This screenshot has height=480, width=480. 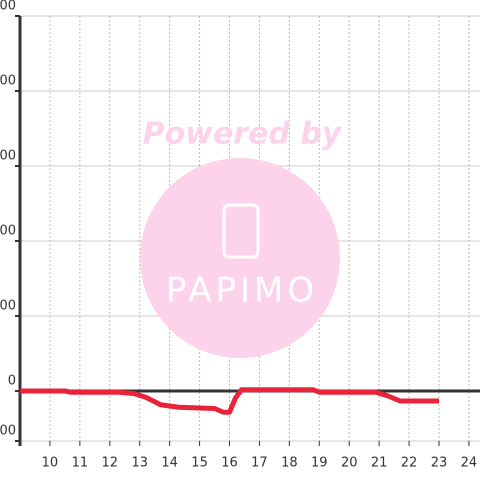 What do you see at coordinates (8, 306) in the screenshot?
I see `y-tick-label: 30,000` at bounding box center [8, 306].